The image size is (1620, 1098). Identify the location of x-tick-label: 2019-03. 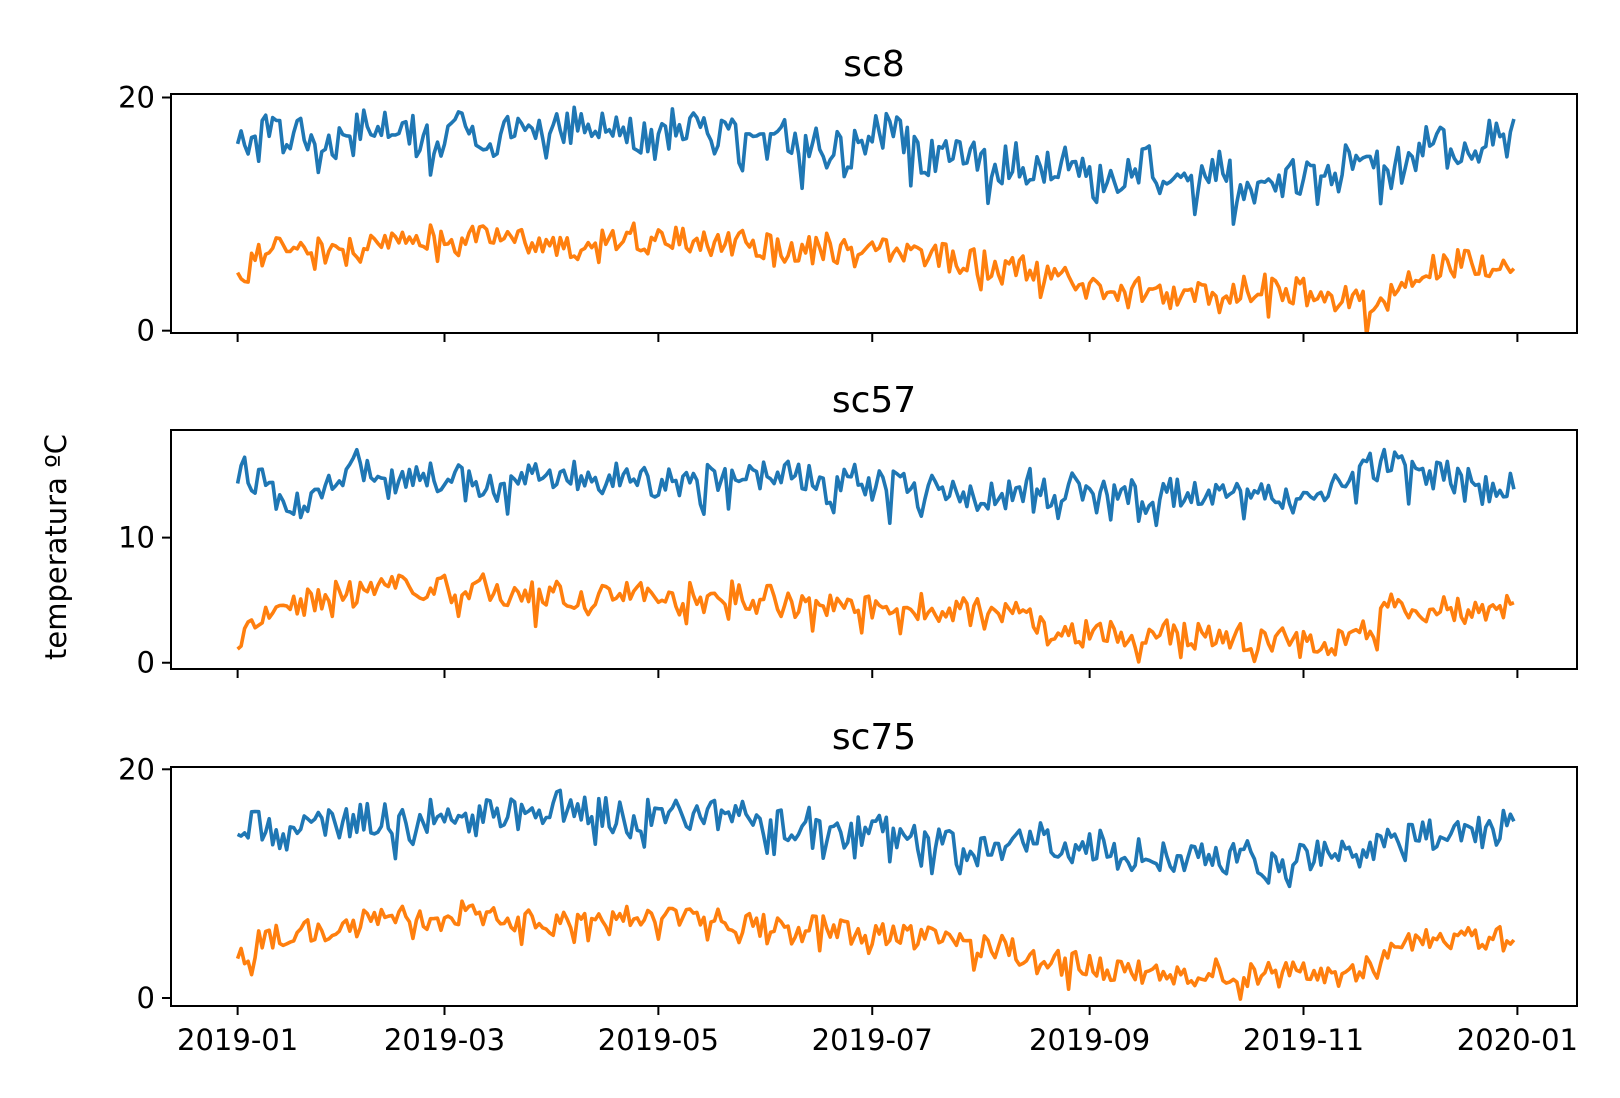
(444, 1040).